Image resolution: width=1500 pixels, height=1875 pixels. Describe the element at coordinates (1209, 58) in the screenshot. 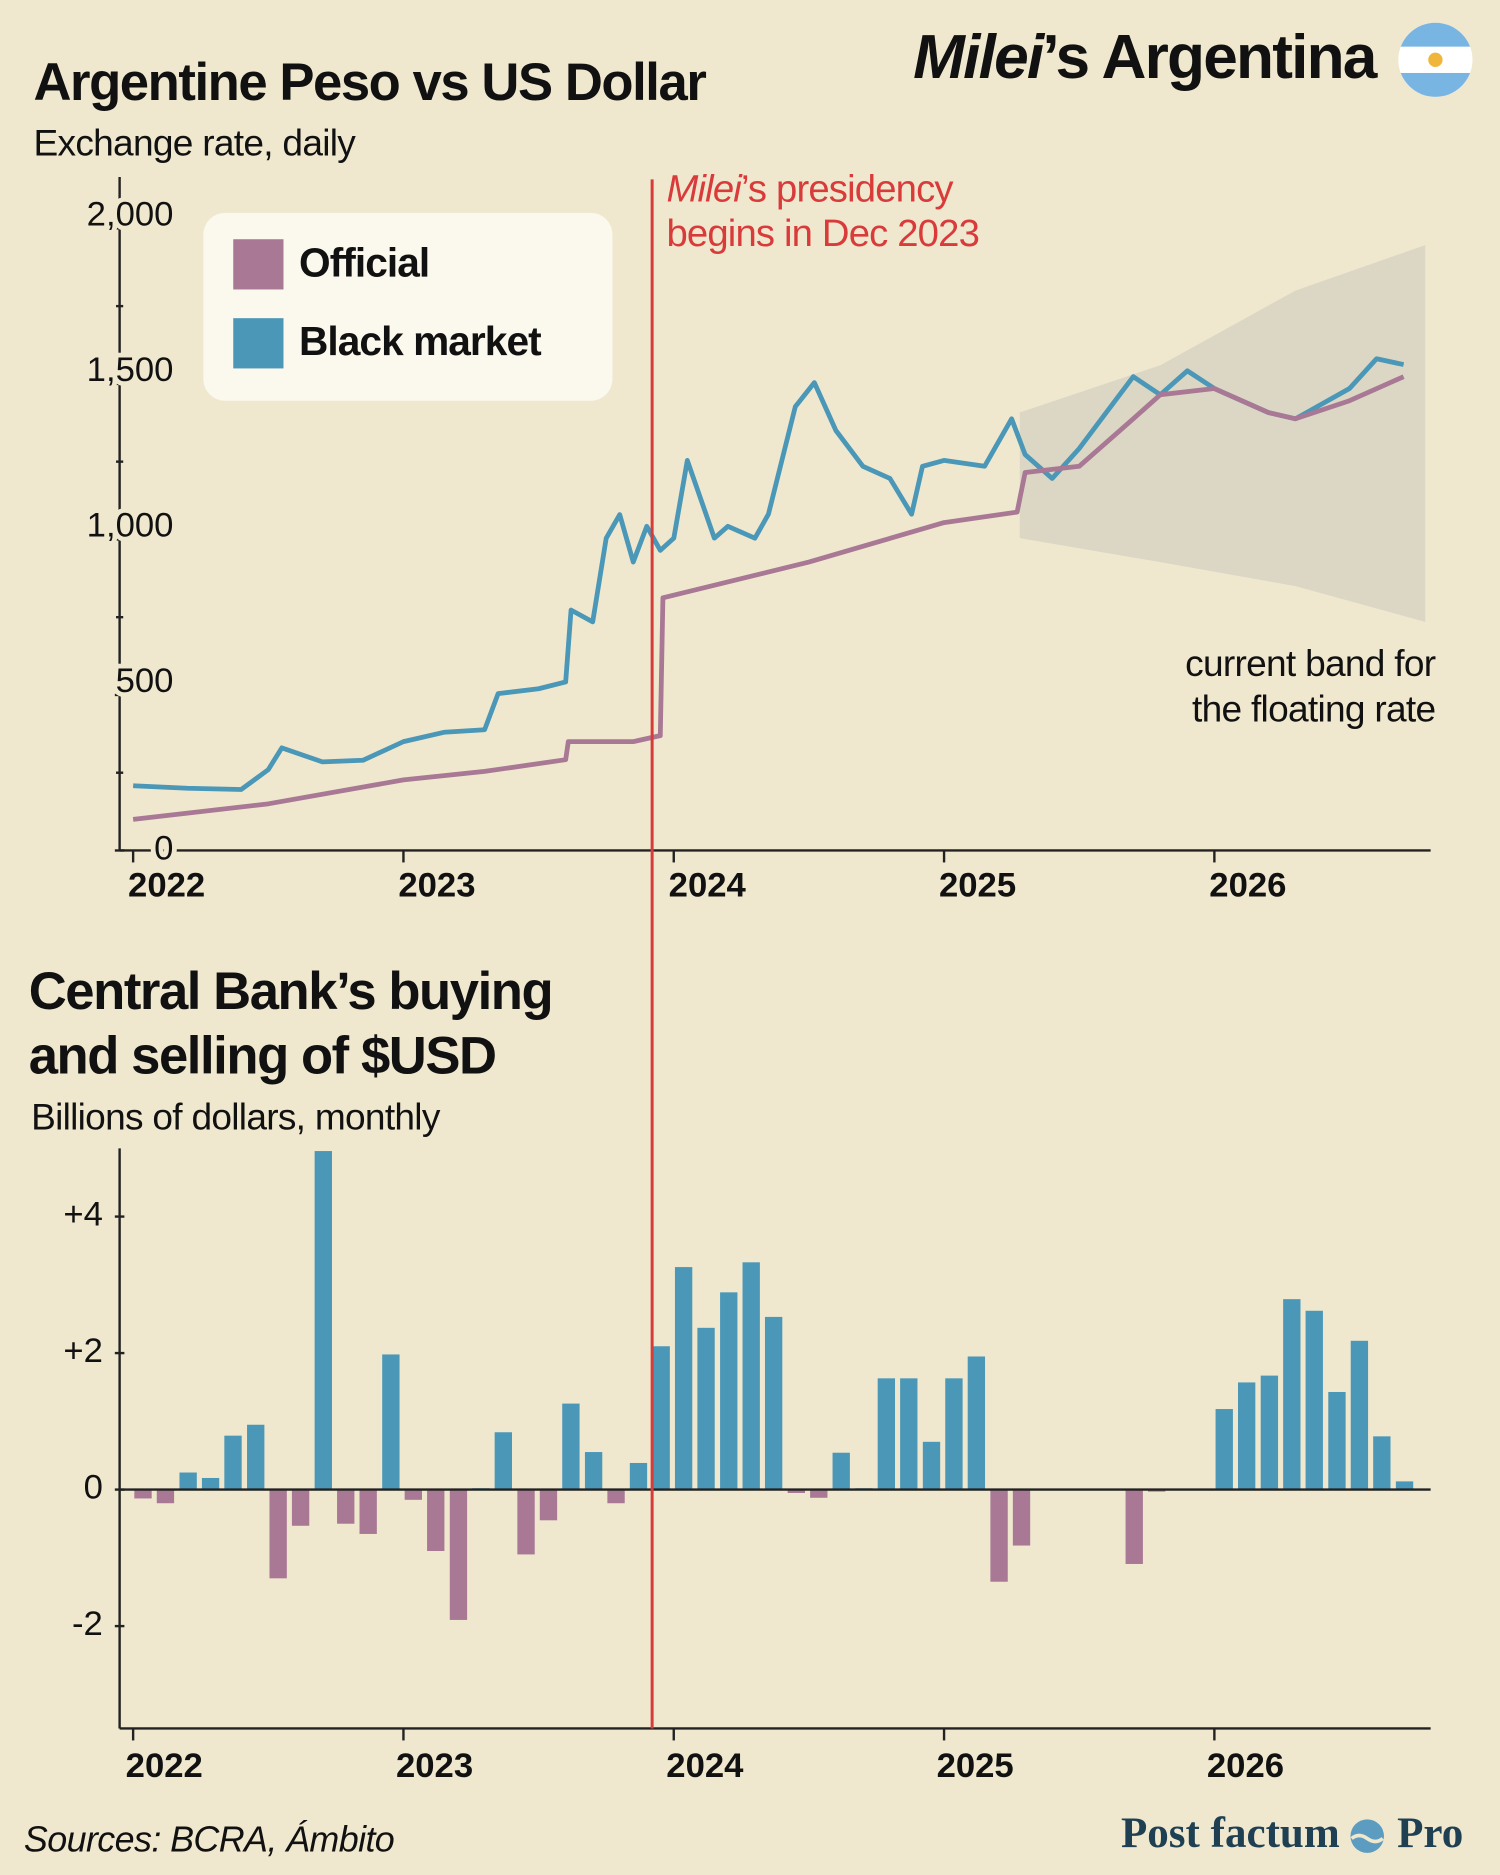

I see `header-rest: ’s Argentina` at that location.